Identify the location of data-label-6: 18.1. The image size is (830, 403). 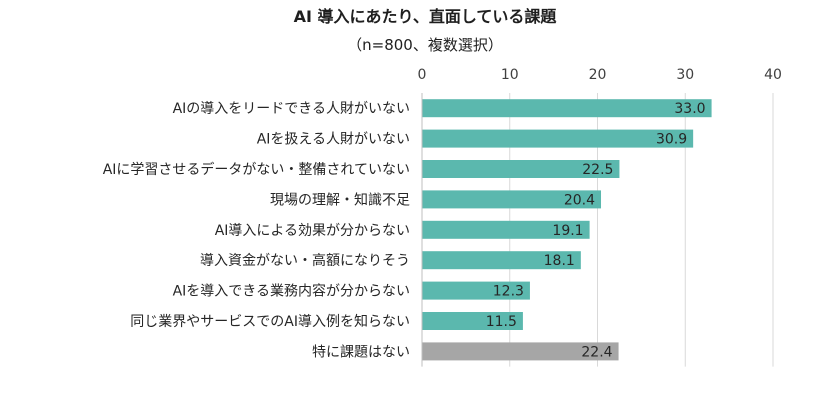
(559, 261).